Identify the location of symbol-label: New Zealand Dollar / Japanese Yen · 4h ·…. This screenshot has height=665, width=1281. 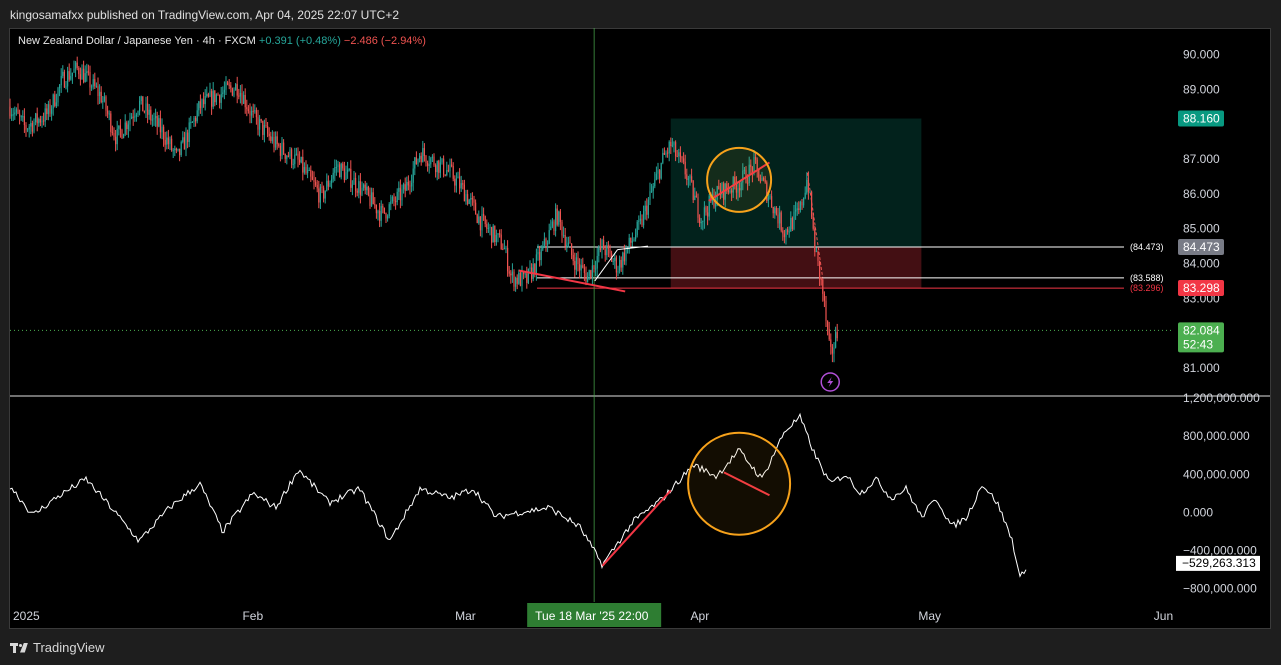
(137, 41).